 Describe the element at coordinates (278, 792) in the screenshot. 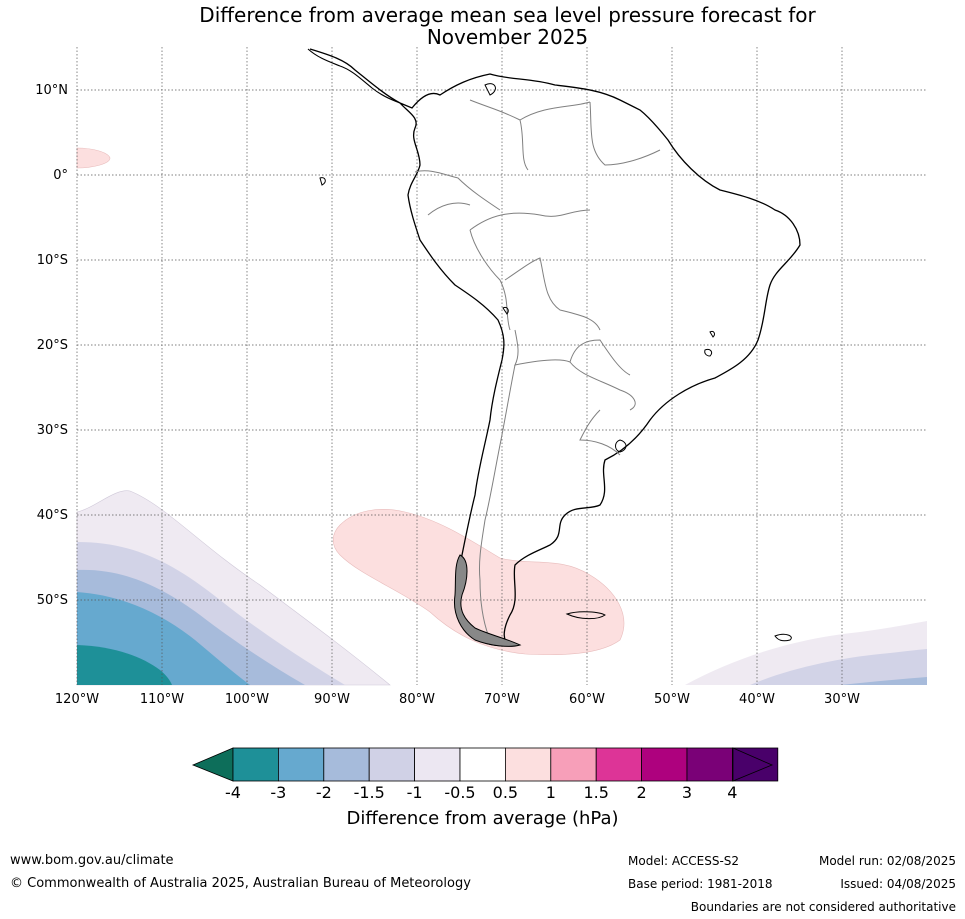

I see `colorbar-tick-label: -3` at that location.